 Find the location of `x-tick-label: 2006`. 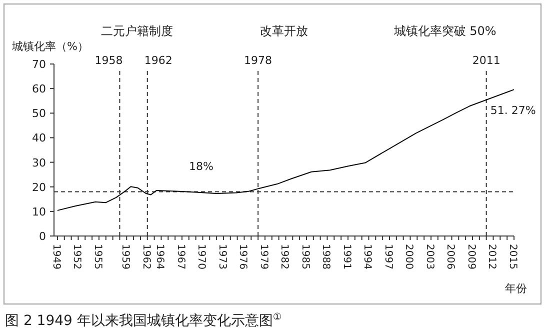

x-tick-label: 2006 is located at coordinates (450, 257).